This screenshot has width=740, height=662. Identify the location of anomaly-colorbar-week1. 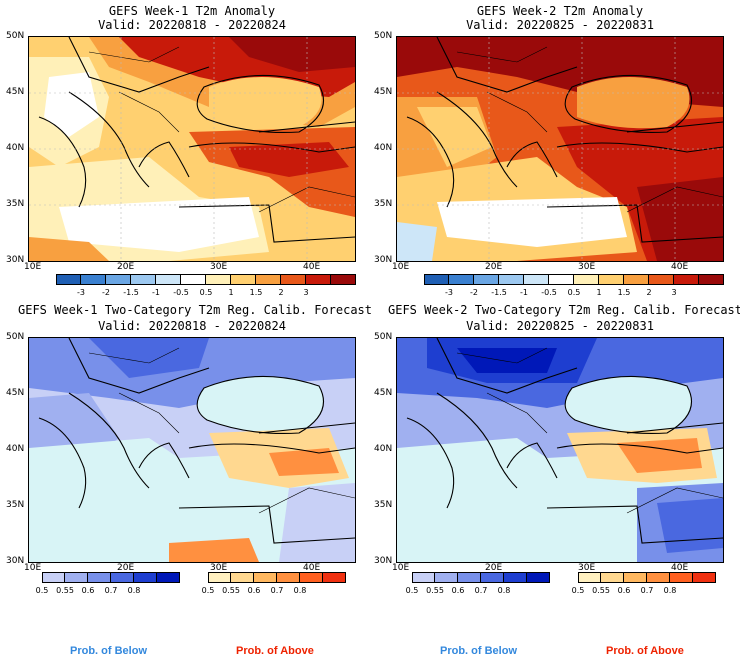
(206, 279).